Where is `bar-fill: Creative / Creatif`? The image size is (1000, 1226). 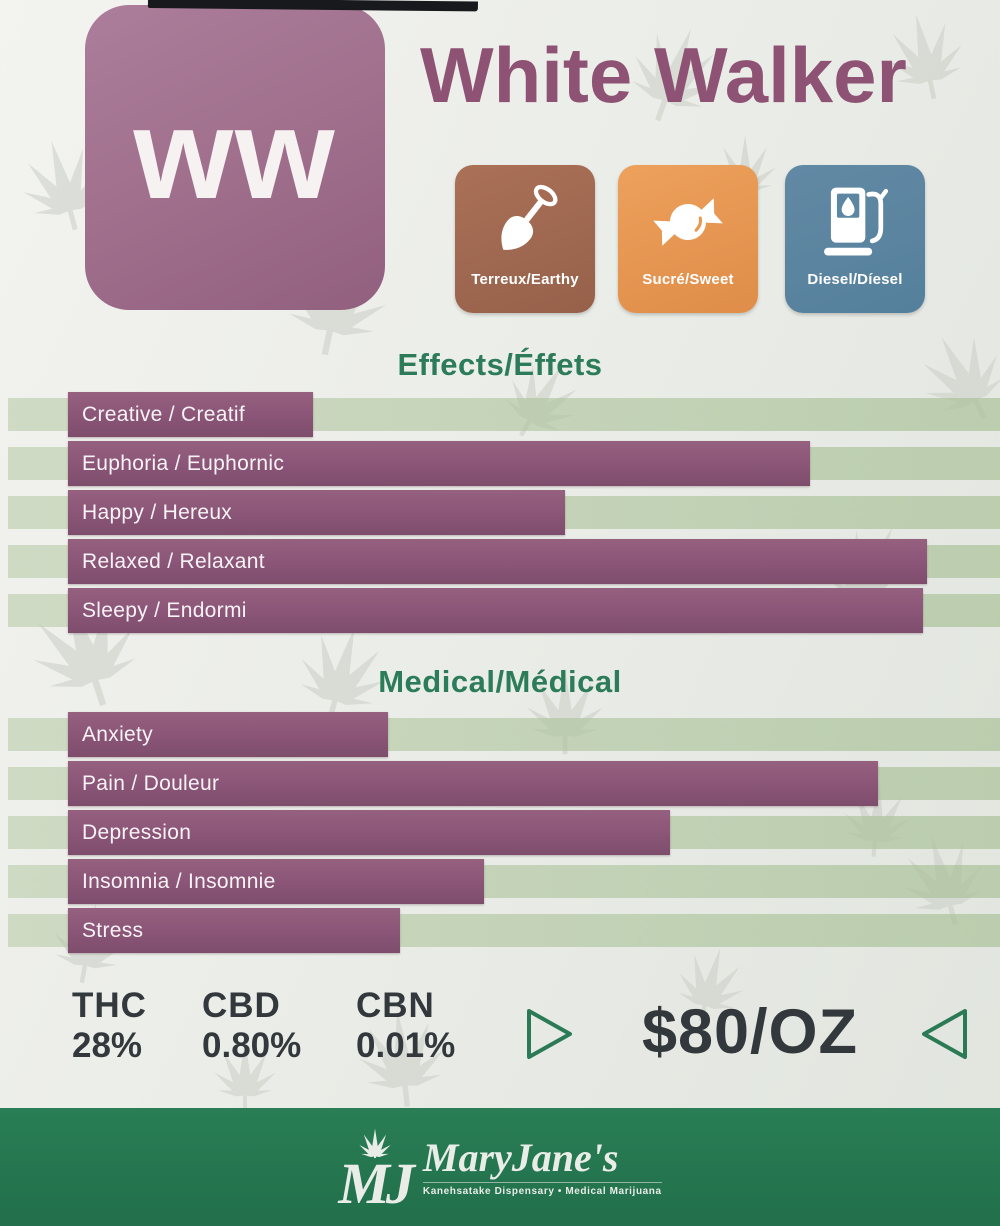
bar-fill: Creative / Creatif is located at coordinates (190, 414).